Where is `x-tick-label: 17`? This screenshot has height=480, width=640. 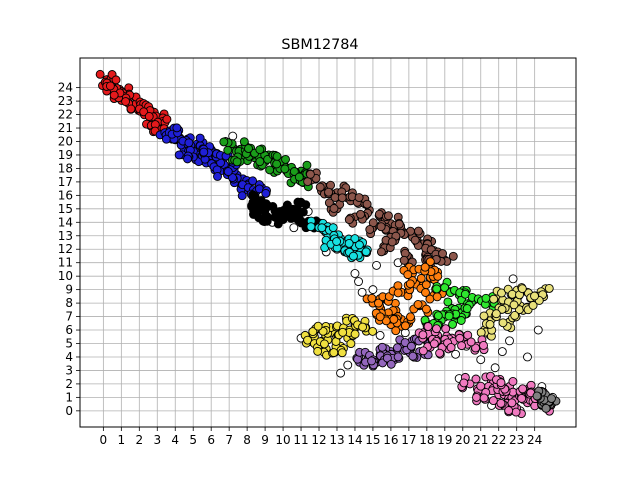 x-tick-label: 17 is located at coordinates (408, 440).